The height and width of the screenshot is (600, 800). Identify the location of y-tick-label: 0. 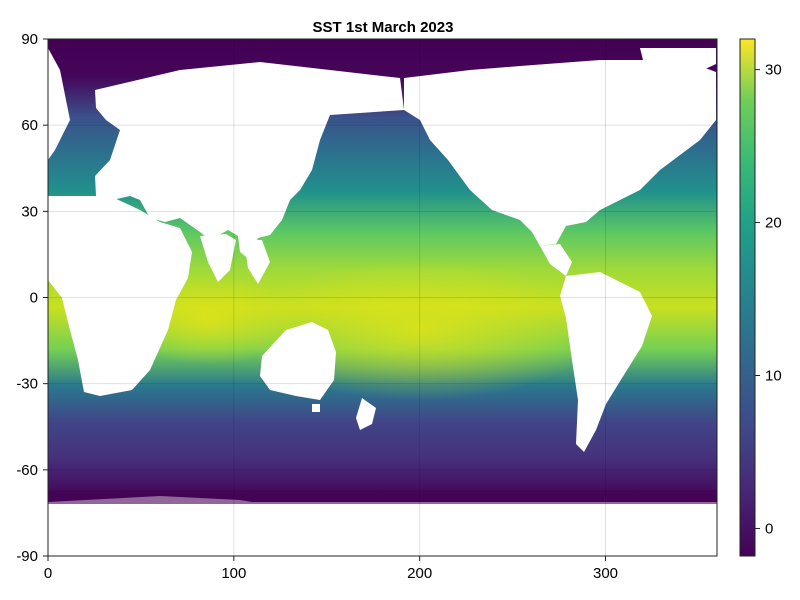
(34, 298).